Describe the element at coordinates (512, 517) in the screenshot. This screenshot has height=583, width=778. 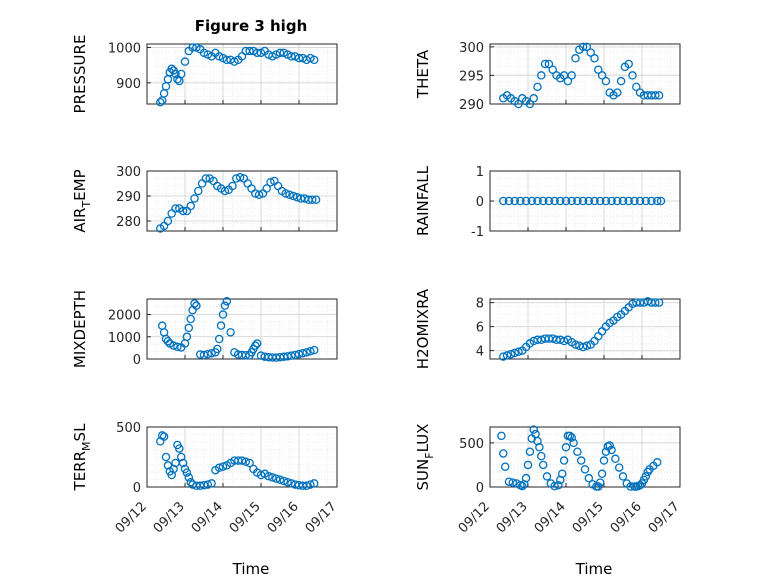
I see `x-tick-label: 09/13` at that location.